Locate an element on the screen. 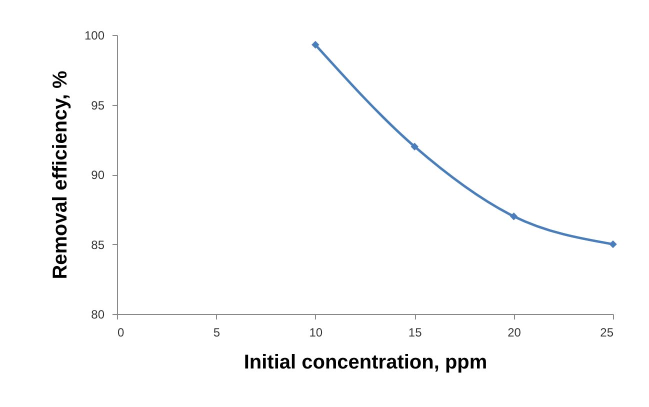 This screenshot has width=649, height=407. x-axis-title: Initial concentration, ppm is located at coordinates (366, 363).